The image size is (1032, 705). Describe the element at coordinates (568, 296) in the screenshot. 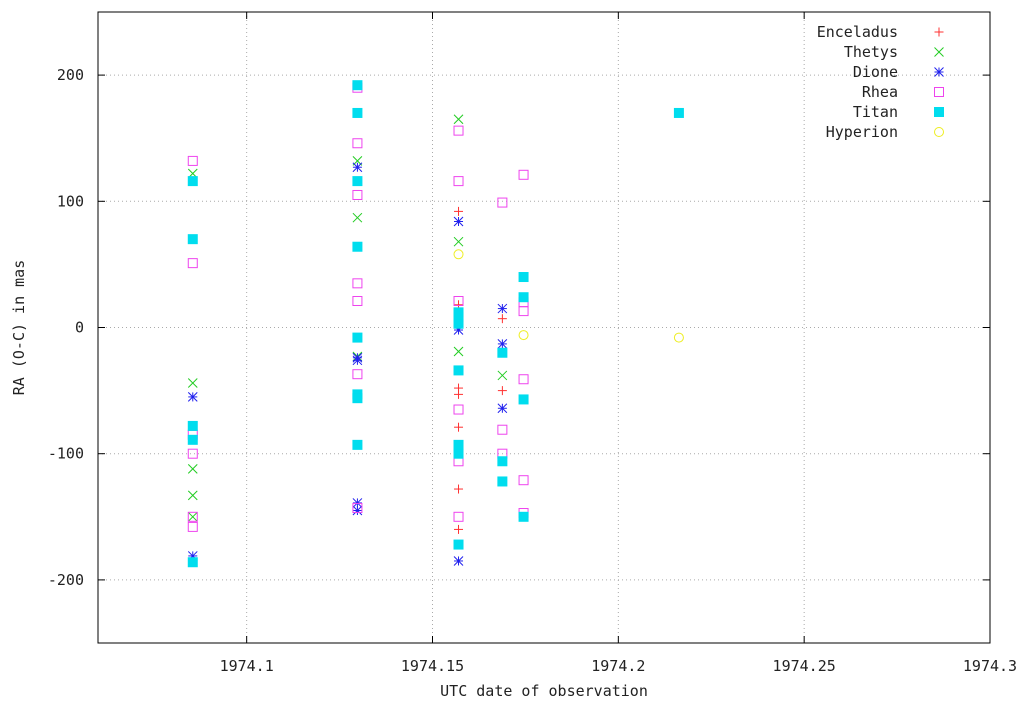

I see `series-hyperion` at that location.